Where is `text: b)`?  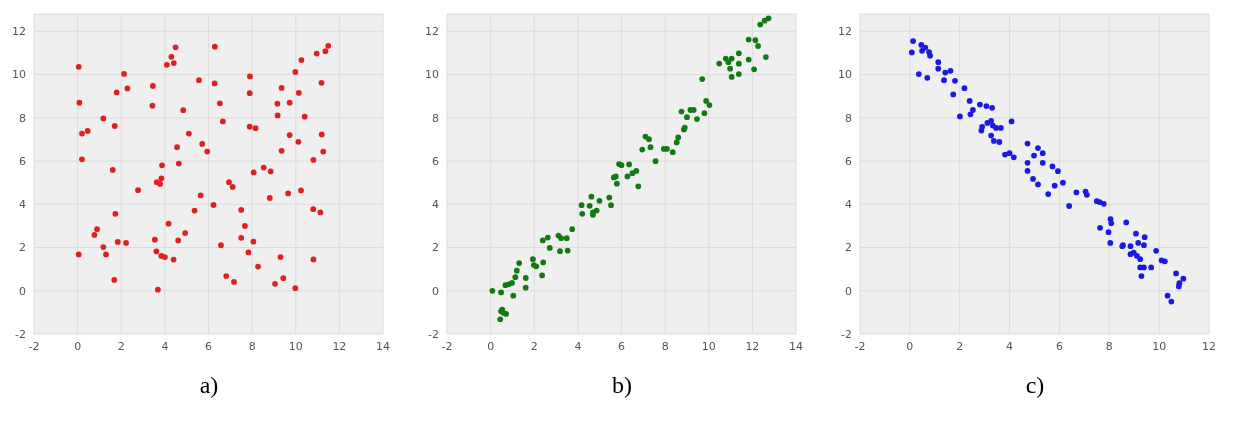 text: b) is located at coordinates (622, 385).